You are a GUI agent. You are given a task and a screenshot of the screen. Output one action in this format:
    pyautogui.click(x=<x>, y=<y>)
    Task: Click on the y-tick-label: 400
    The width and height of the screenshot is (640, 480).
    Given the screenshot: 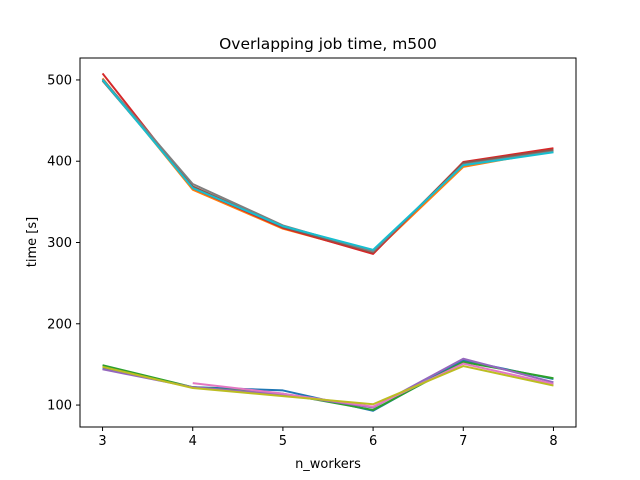 What is the action you would take?
    pyautogui.click(x=59, y=162)
    